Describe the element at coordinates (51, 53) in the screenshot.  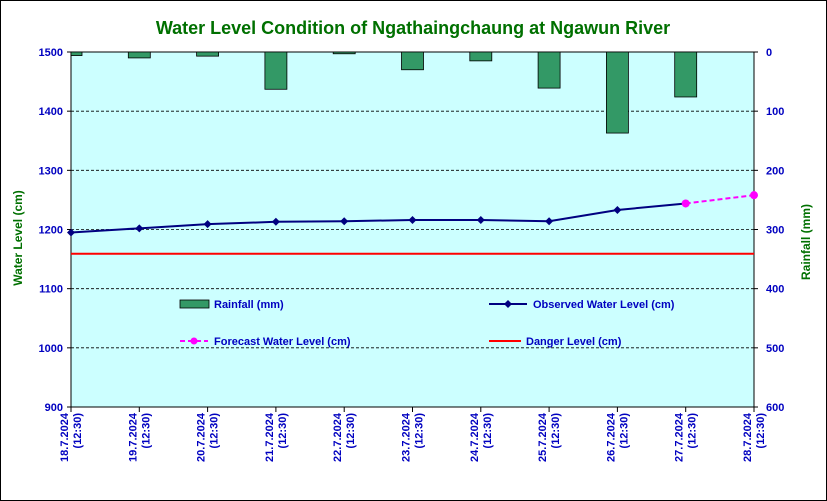
I see `left-tick-label: 1500` at that location.